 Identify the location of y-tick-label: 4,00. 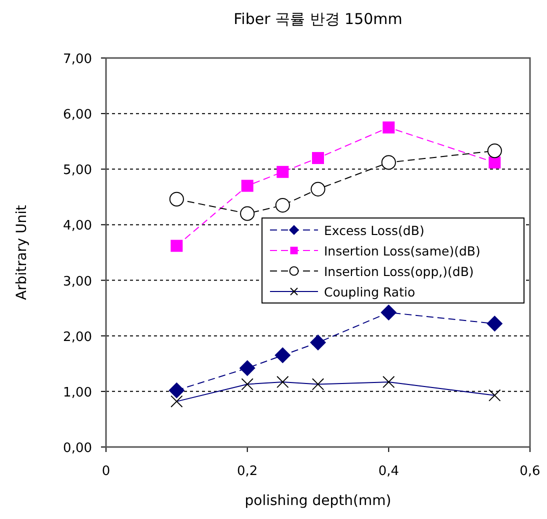
(77, 226).